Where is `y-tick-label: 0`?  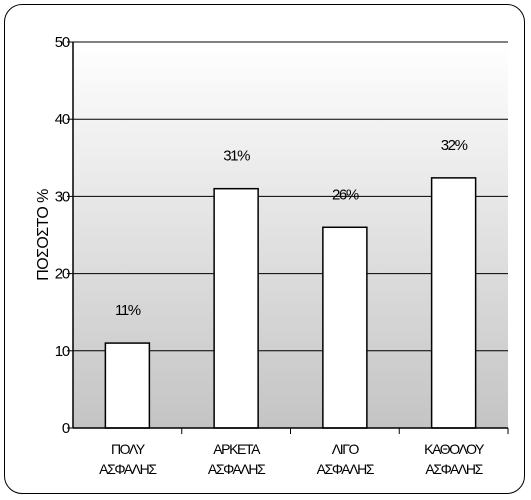 y-tick-label: 0 is located at coordinates (66, 428).